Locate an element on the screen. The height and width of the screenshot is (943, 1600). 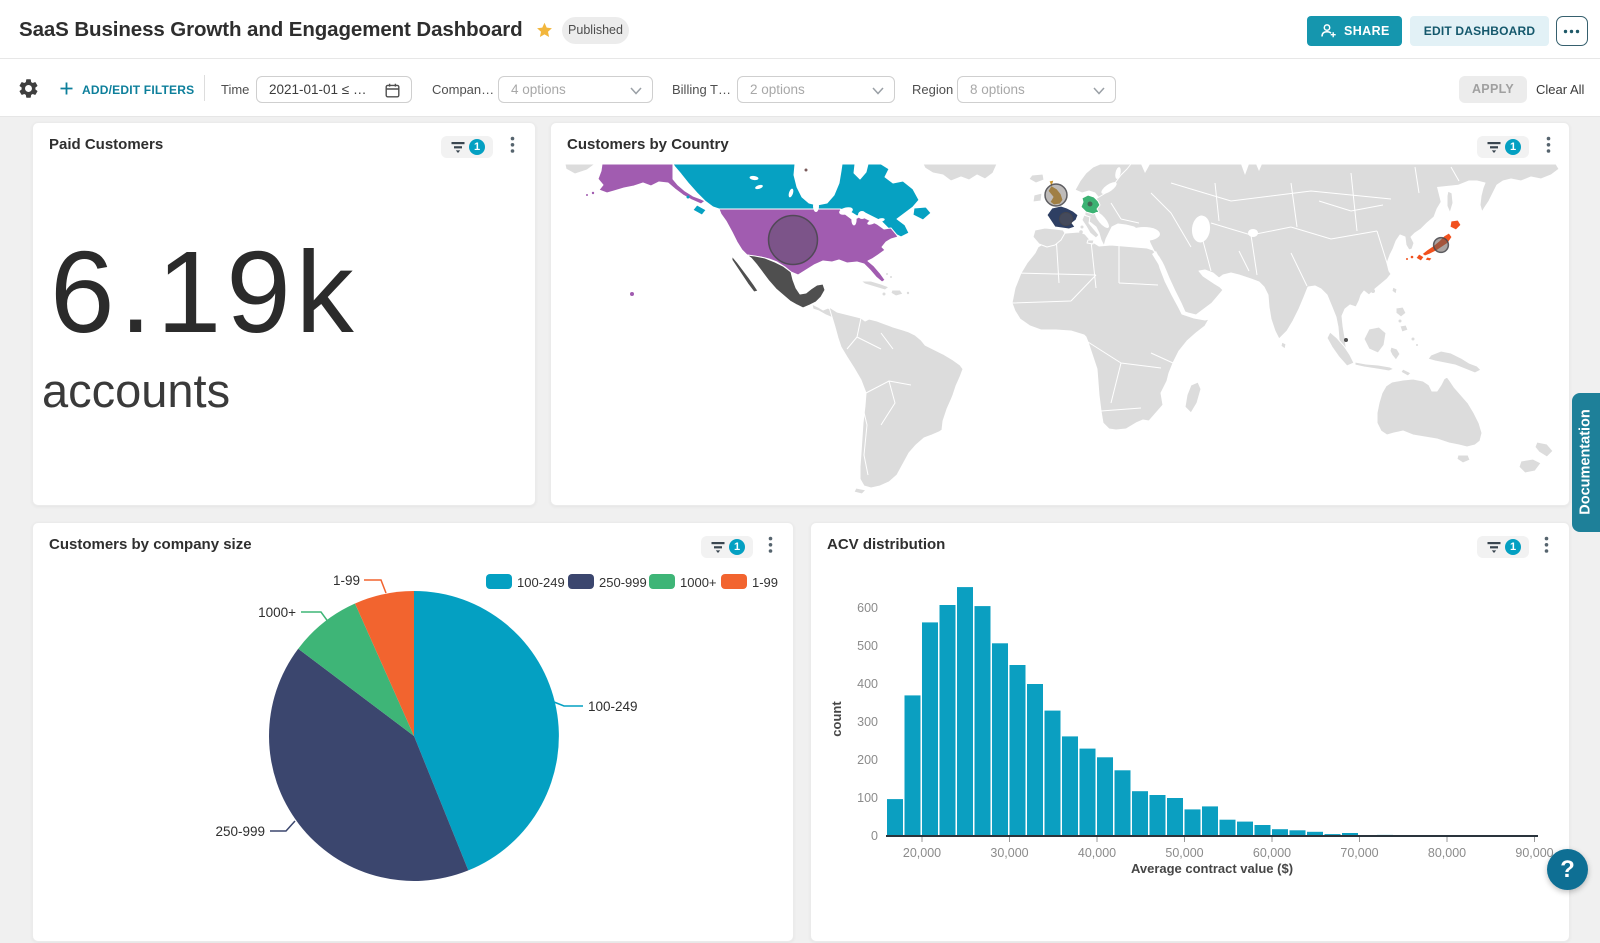
svg-text: 200 is located at coordinates (867, 760).